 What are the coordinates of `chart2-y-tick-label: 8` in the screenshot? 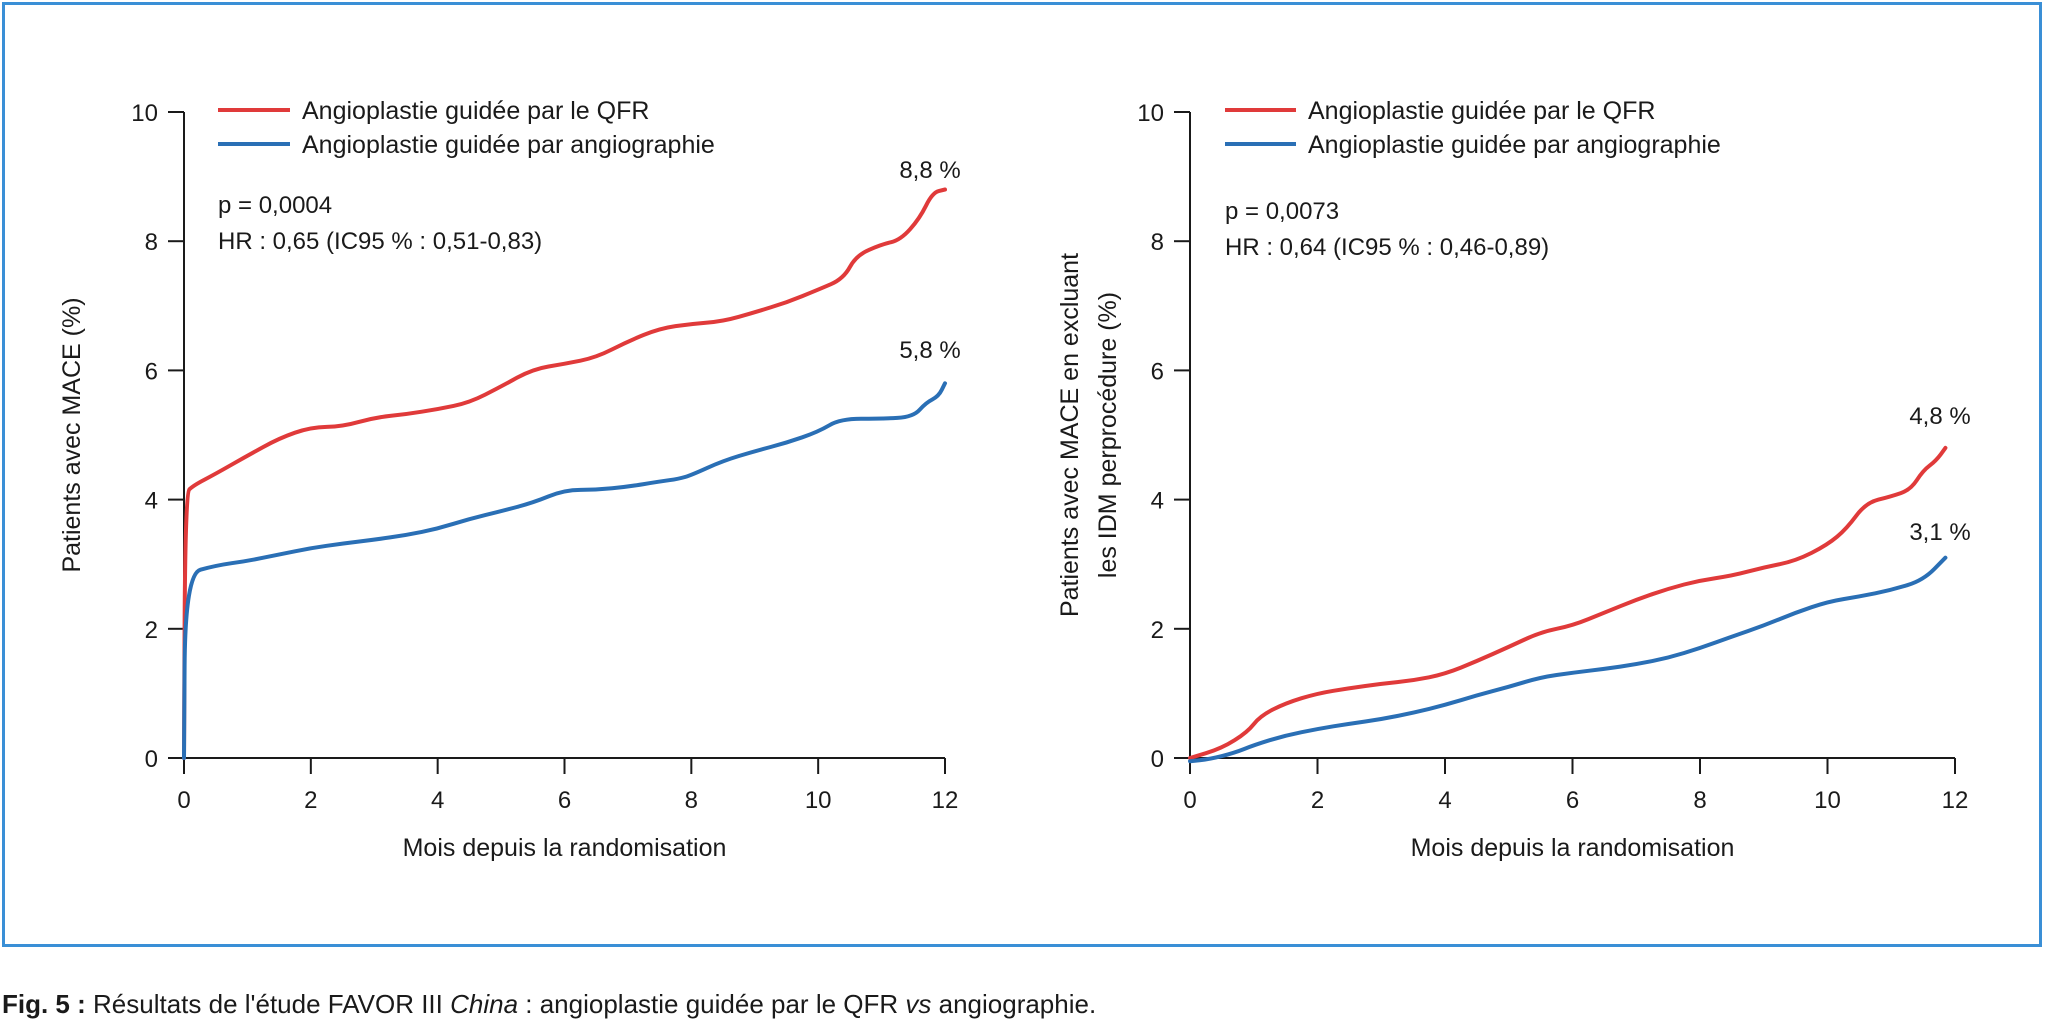 It's located at (1157, 242).